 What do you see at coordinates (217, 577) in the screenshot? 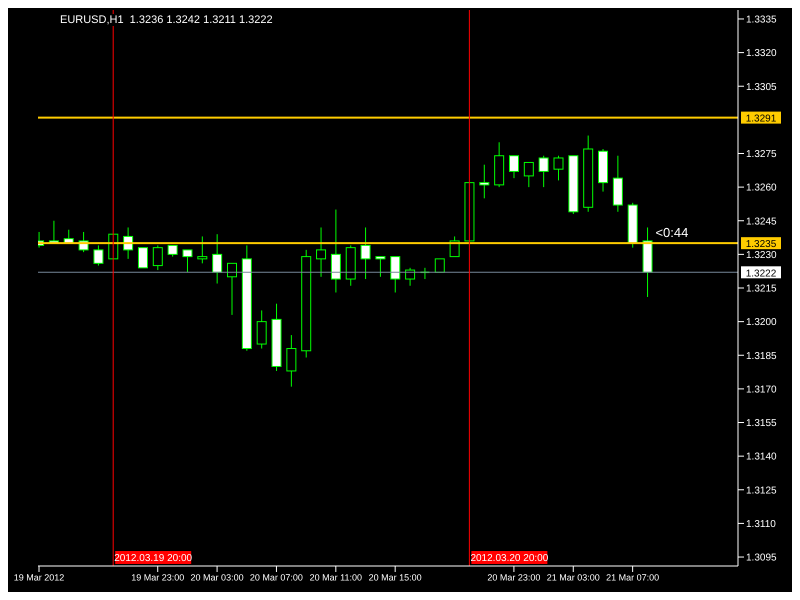
I see `x-tick-label: 20 Mar 03:00` at bounding box center [217, 577].